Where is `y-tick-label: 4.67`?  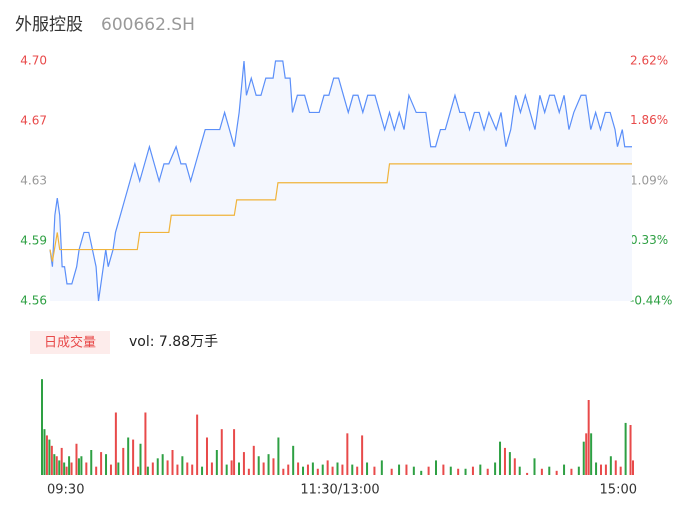
y-tick-label: 4.67 is located at coordinates (33, 121).